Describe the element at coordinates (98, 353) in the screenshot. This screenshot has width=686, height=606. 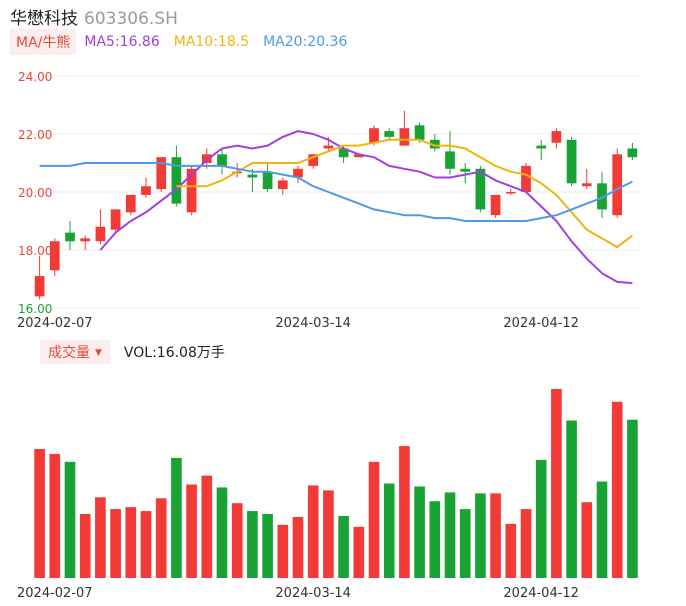
I see `caret-down-icon: ▼` at that location.